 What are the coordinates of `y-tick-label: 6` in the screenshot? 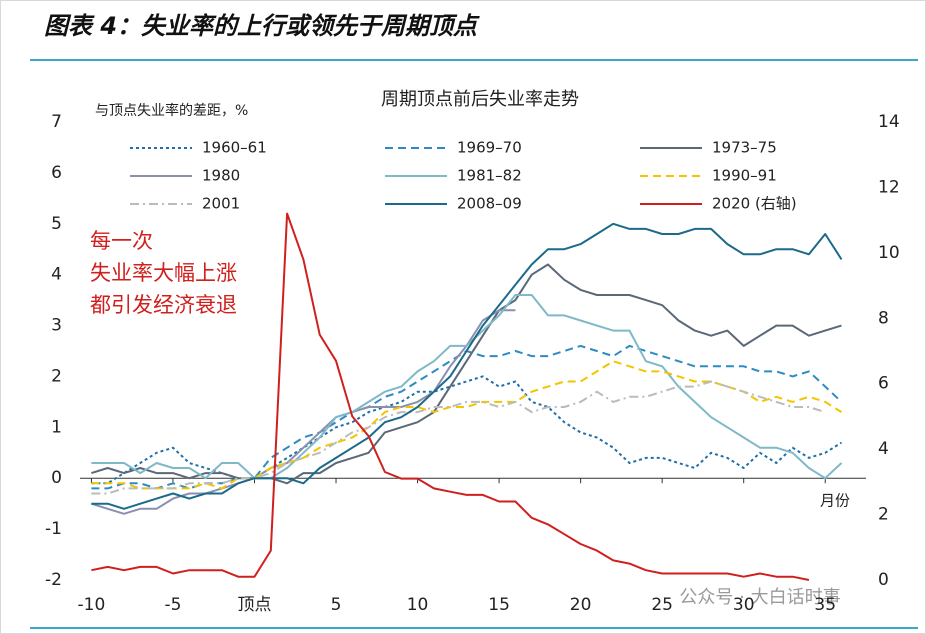 It's located at (56, 173).